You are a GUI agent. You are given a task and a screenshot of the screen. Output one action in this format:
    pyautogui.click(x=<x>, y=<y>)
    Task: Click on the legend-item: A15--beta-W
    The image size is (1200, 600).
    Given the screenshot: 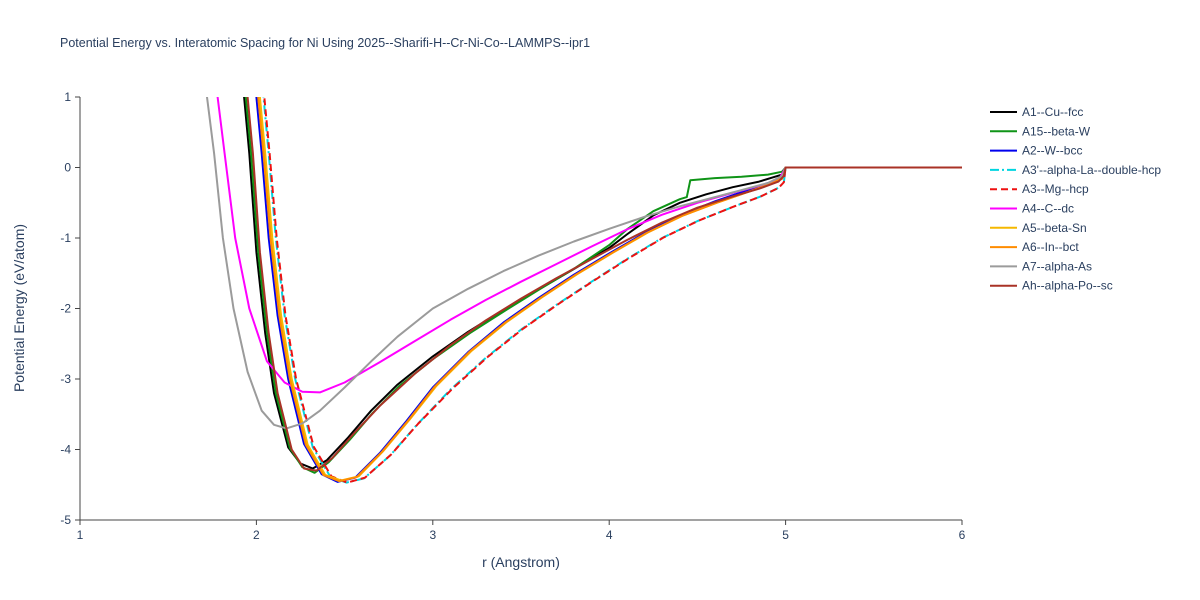 What is the action you would take?
    pyautogui.click(x=1040, y=131)
    